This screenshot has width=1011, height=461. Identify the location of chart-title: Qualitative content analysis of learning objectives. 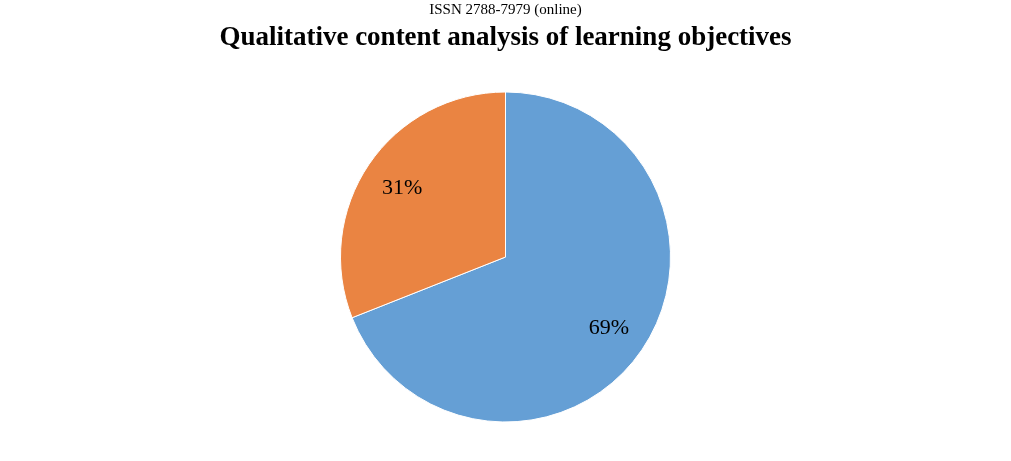
(505, 36).